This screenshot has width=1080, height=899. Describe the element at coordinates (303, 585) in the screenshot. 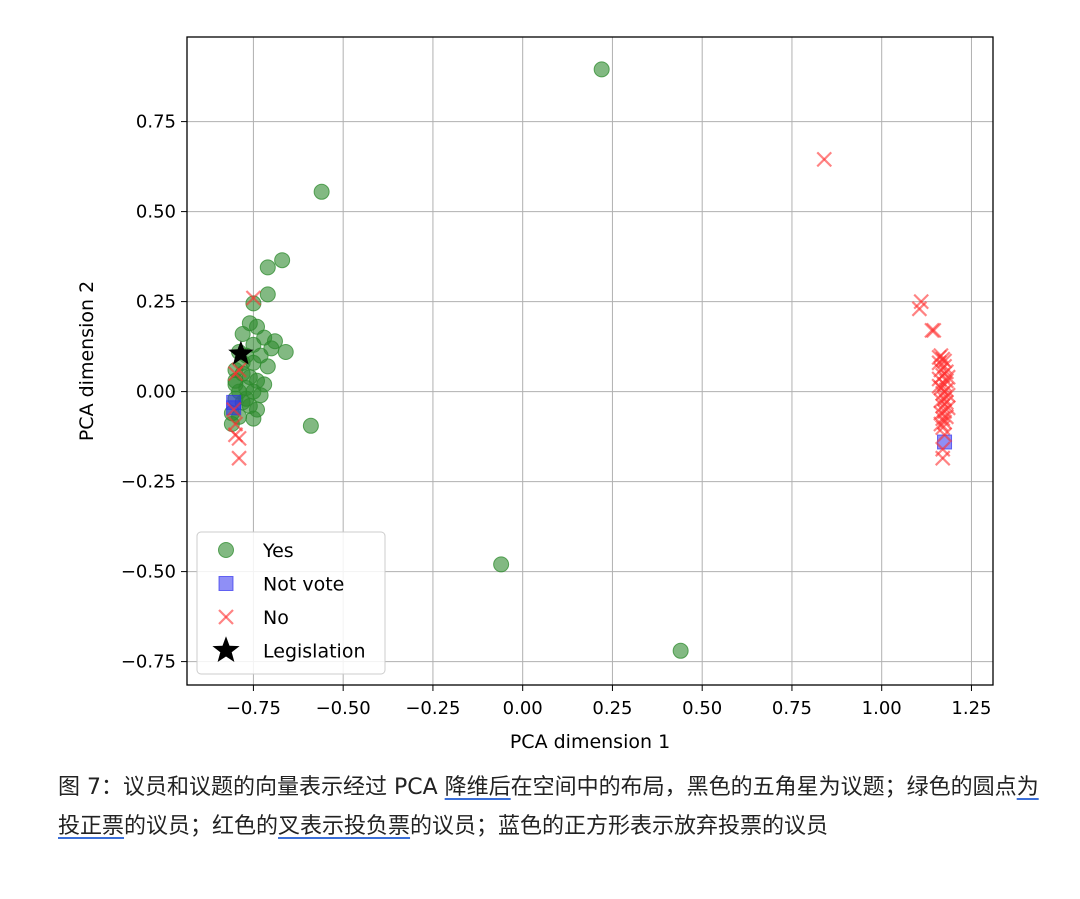

I see `legend-label-not-vote: Not vote` at that location.